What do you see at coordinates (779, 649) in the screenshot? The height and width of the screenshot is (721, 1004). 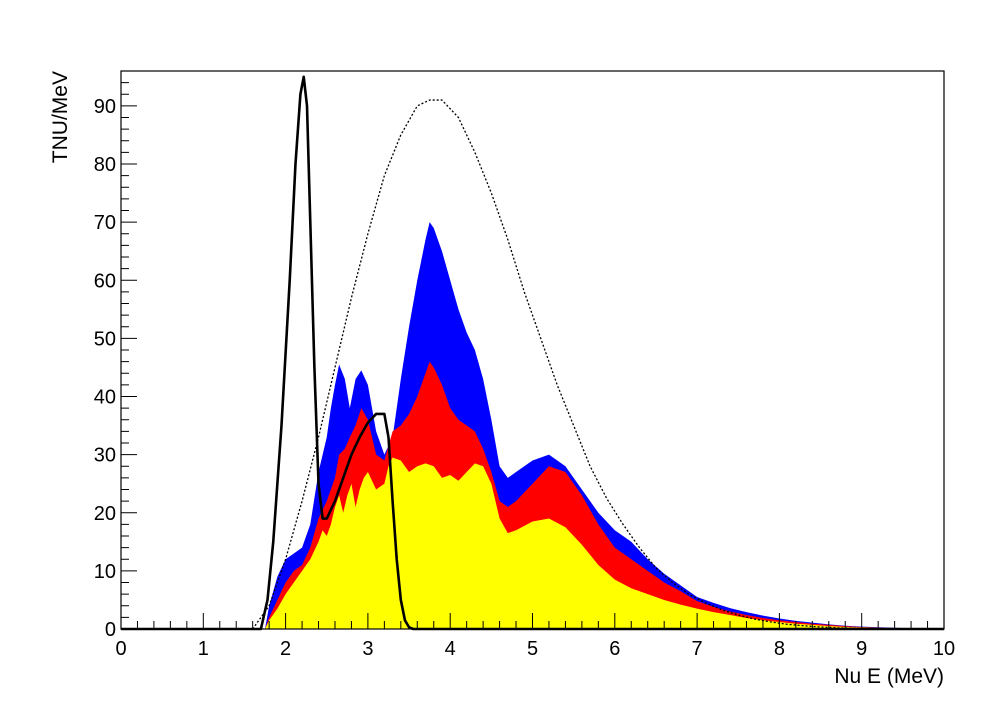 I see `x-tick-label: 8` at bounding box center [779, 649].